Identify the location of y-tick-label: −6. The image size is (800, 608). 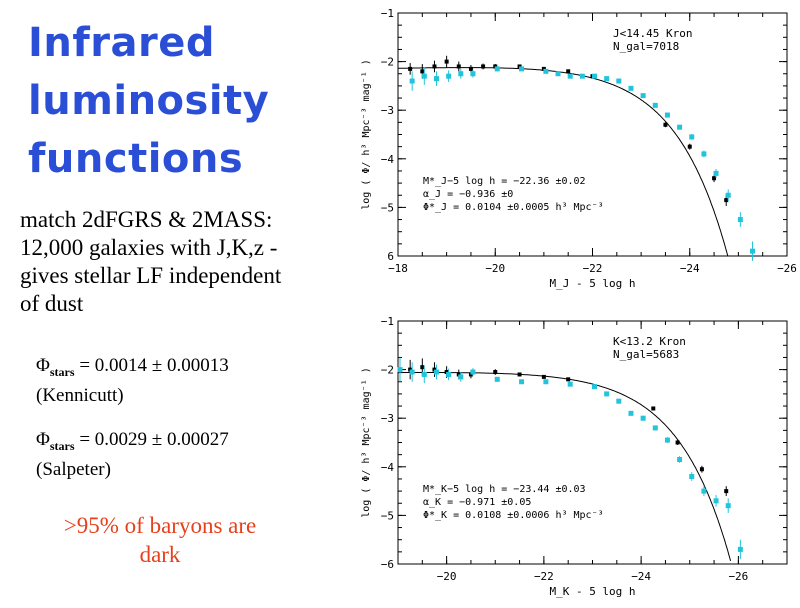
(387, 564).